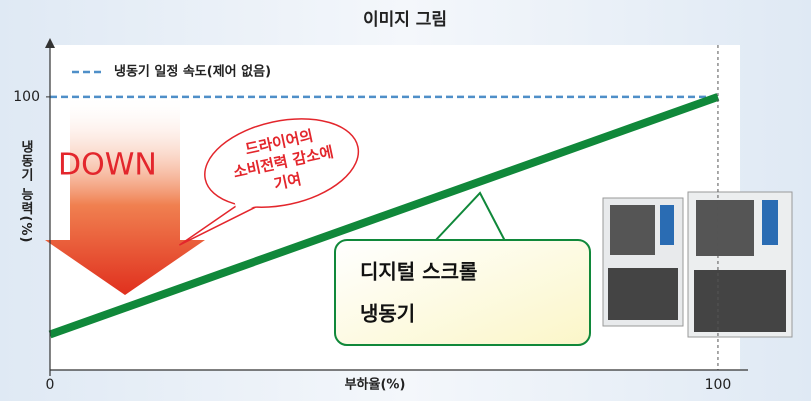 Image resolution: width=811 pixels, height=401 pixels. I want to click on bubble-label: 기여, so click(287, 181).